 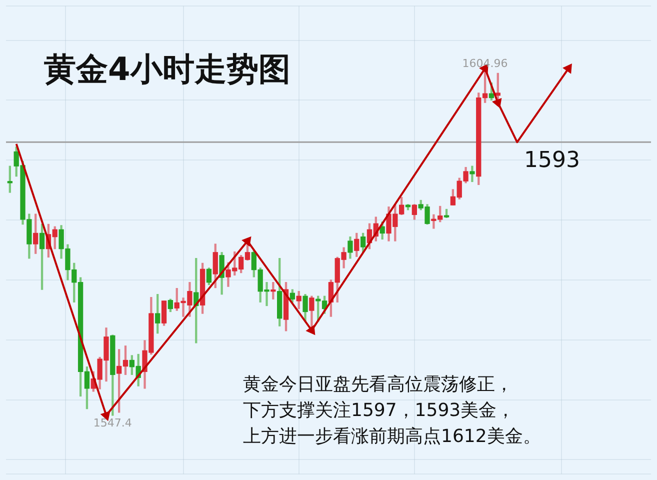 I want to click on annotation: 1547.4, so click(x=112, y=423).